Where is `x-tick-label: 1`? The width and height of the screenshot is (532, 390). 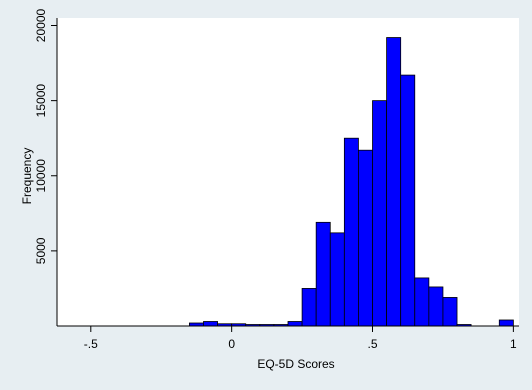
x-tick-label: 1 is located at coordinates (513, 344).